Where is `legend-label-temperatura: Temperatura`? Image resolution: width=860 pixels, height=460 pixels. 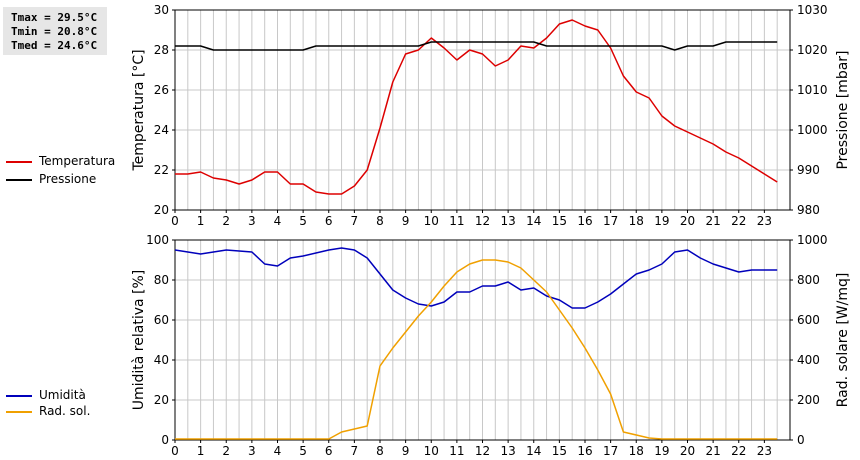 legend-label-temperatura: Temperatura is located at coordinates (77, 161).